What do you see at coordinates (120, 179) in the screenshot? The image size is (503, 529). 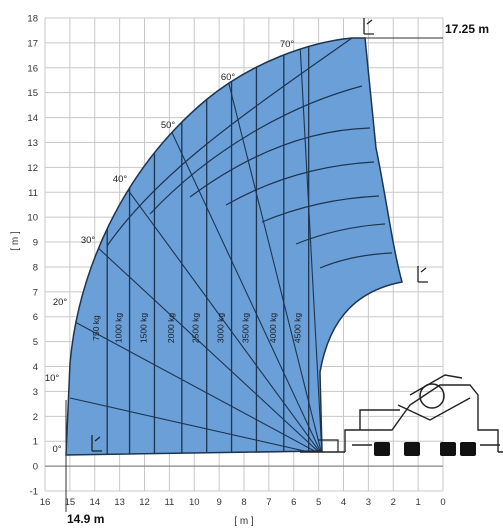 I see `boom-angle-label: 40°` at bounding box center [120, 179].